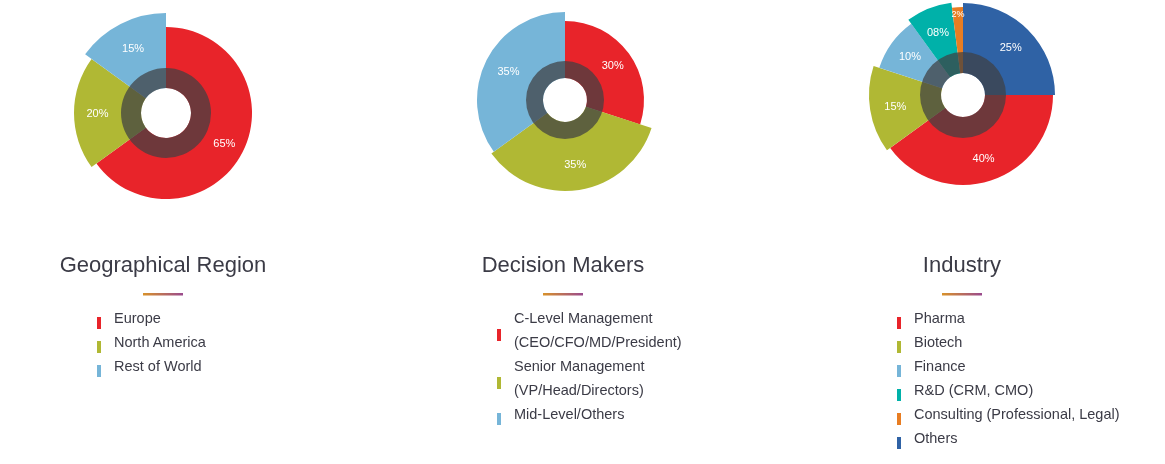 The width and height of the screenshot is (1165, 464). What do you see at coordinates (612, 65) in the screenshot?
I see `data-label: 30%` at bounding box center [612, 65].